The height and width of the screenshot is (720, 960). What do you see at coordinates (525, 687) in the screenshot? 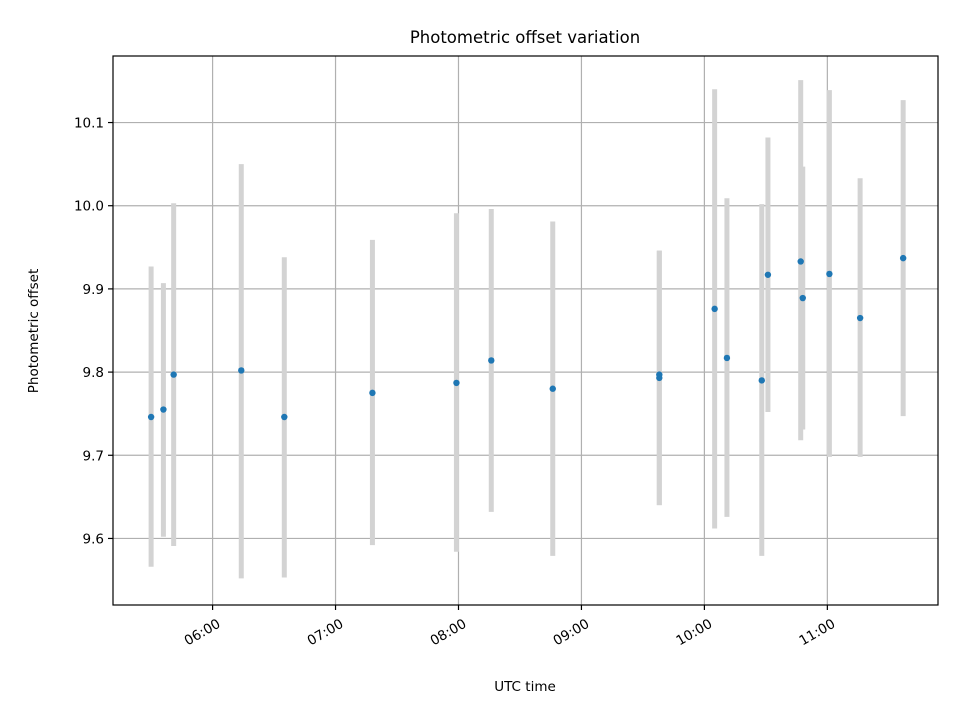
I see `x-axis-label: UTC time` at bounding box center [525, 687].